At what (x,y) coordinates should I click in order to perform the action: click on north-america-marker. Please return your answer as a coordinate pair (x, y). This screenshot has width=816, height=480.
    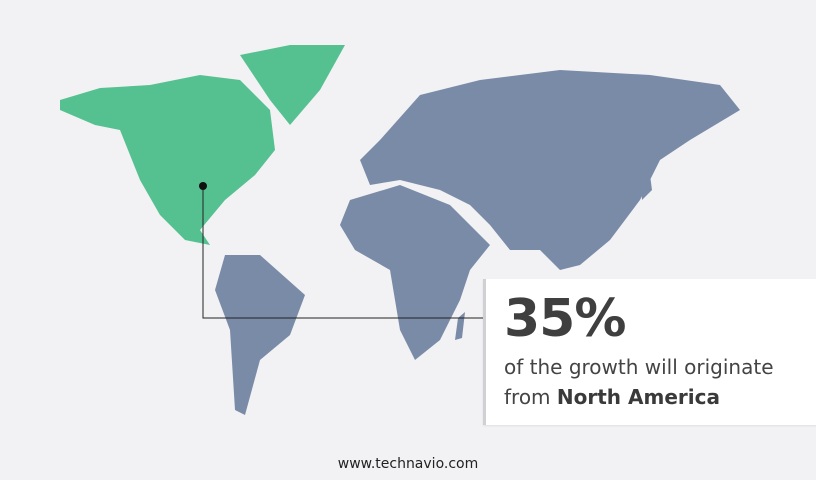
    Looking at the image, I should click on (203, 186).